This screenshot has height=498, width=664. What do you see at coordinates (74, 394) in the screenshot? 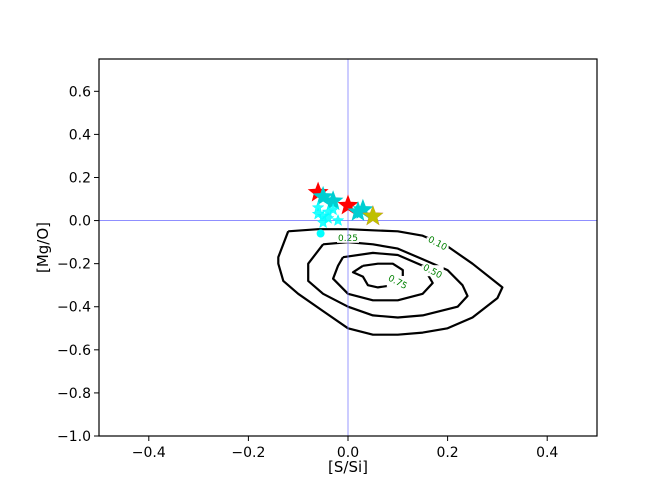
I see `y-tick-label: −0.8` at bounding box center [74, 394].